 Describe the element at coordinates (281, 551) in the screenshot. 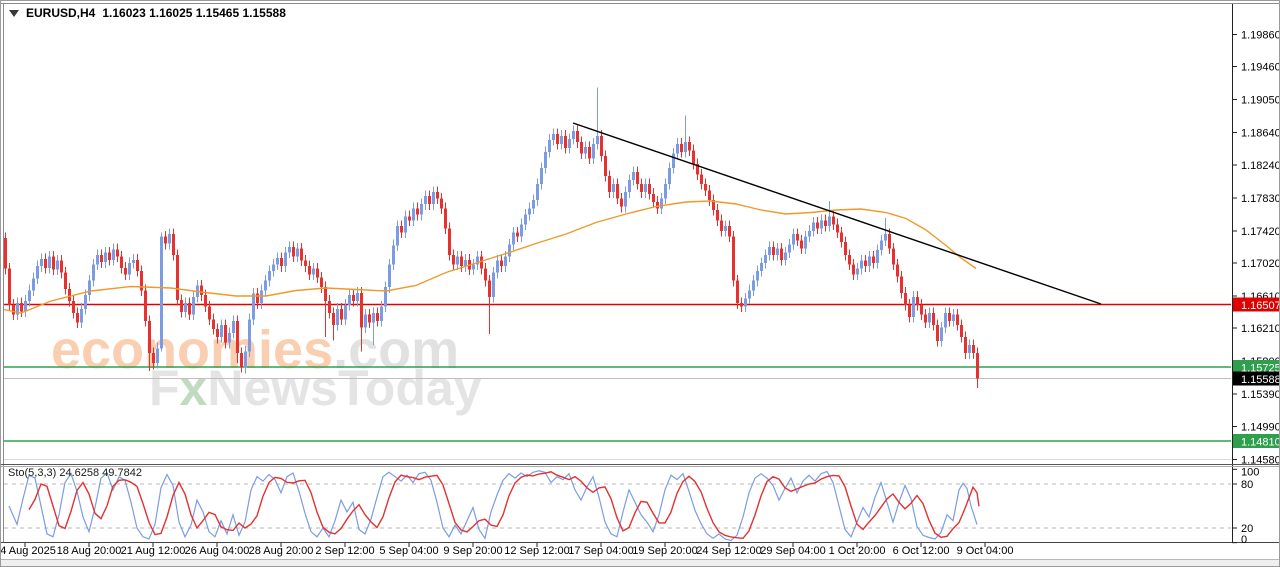

I see `time-tick-label: 28 Aug 20:00` at that location.